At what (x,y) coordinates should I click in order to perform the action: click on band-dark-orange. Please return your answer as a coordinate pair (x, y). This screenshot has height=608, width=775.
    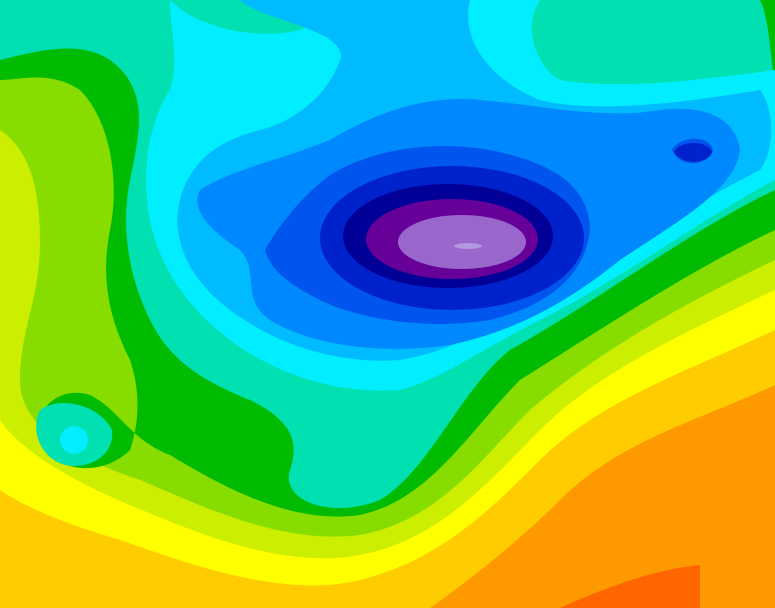
    Looking at the image, I should click on (630, 586).